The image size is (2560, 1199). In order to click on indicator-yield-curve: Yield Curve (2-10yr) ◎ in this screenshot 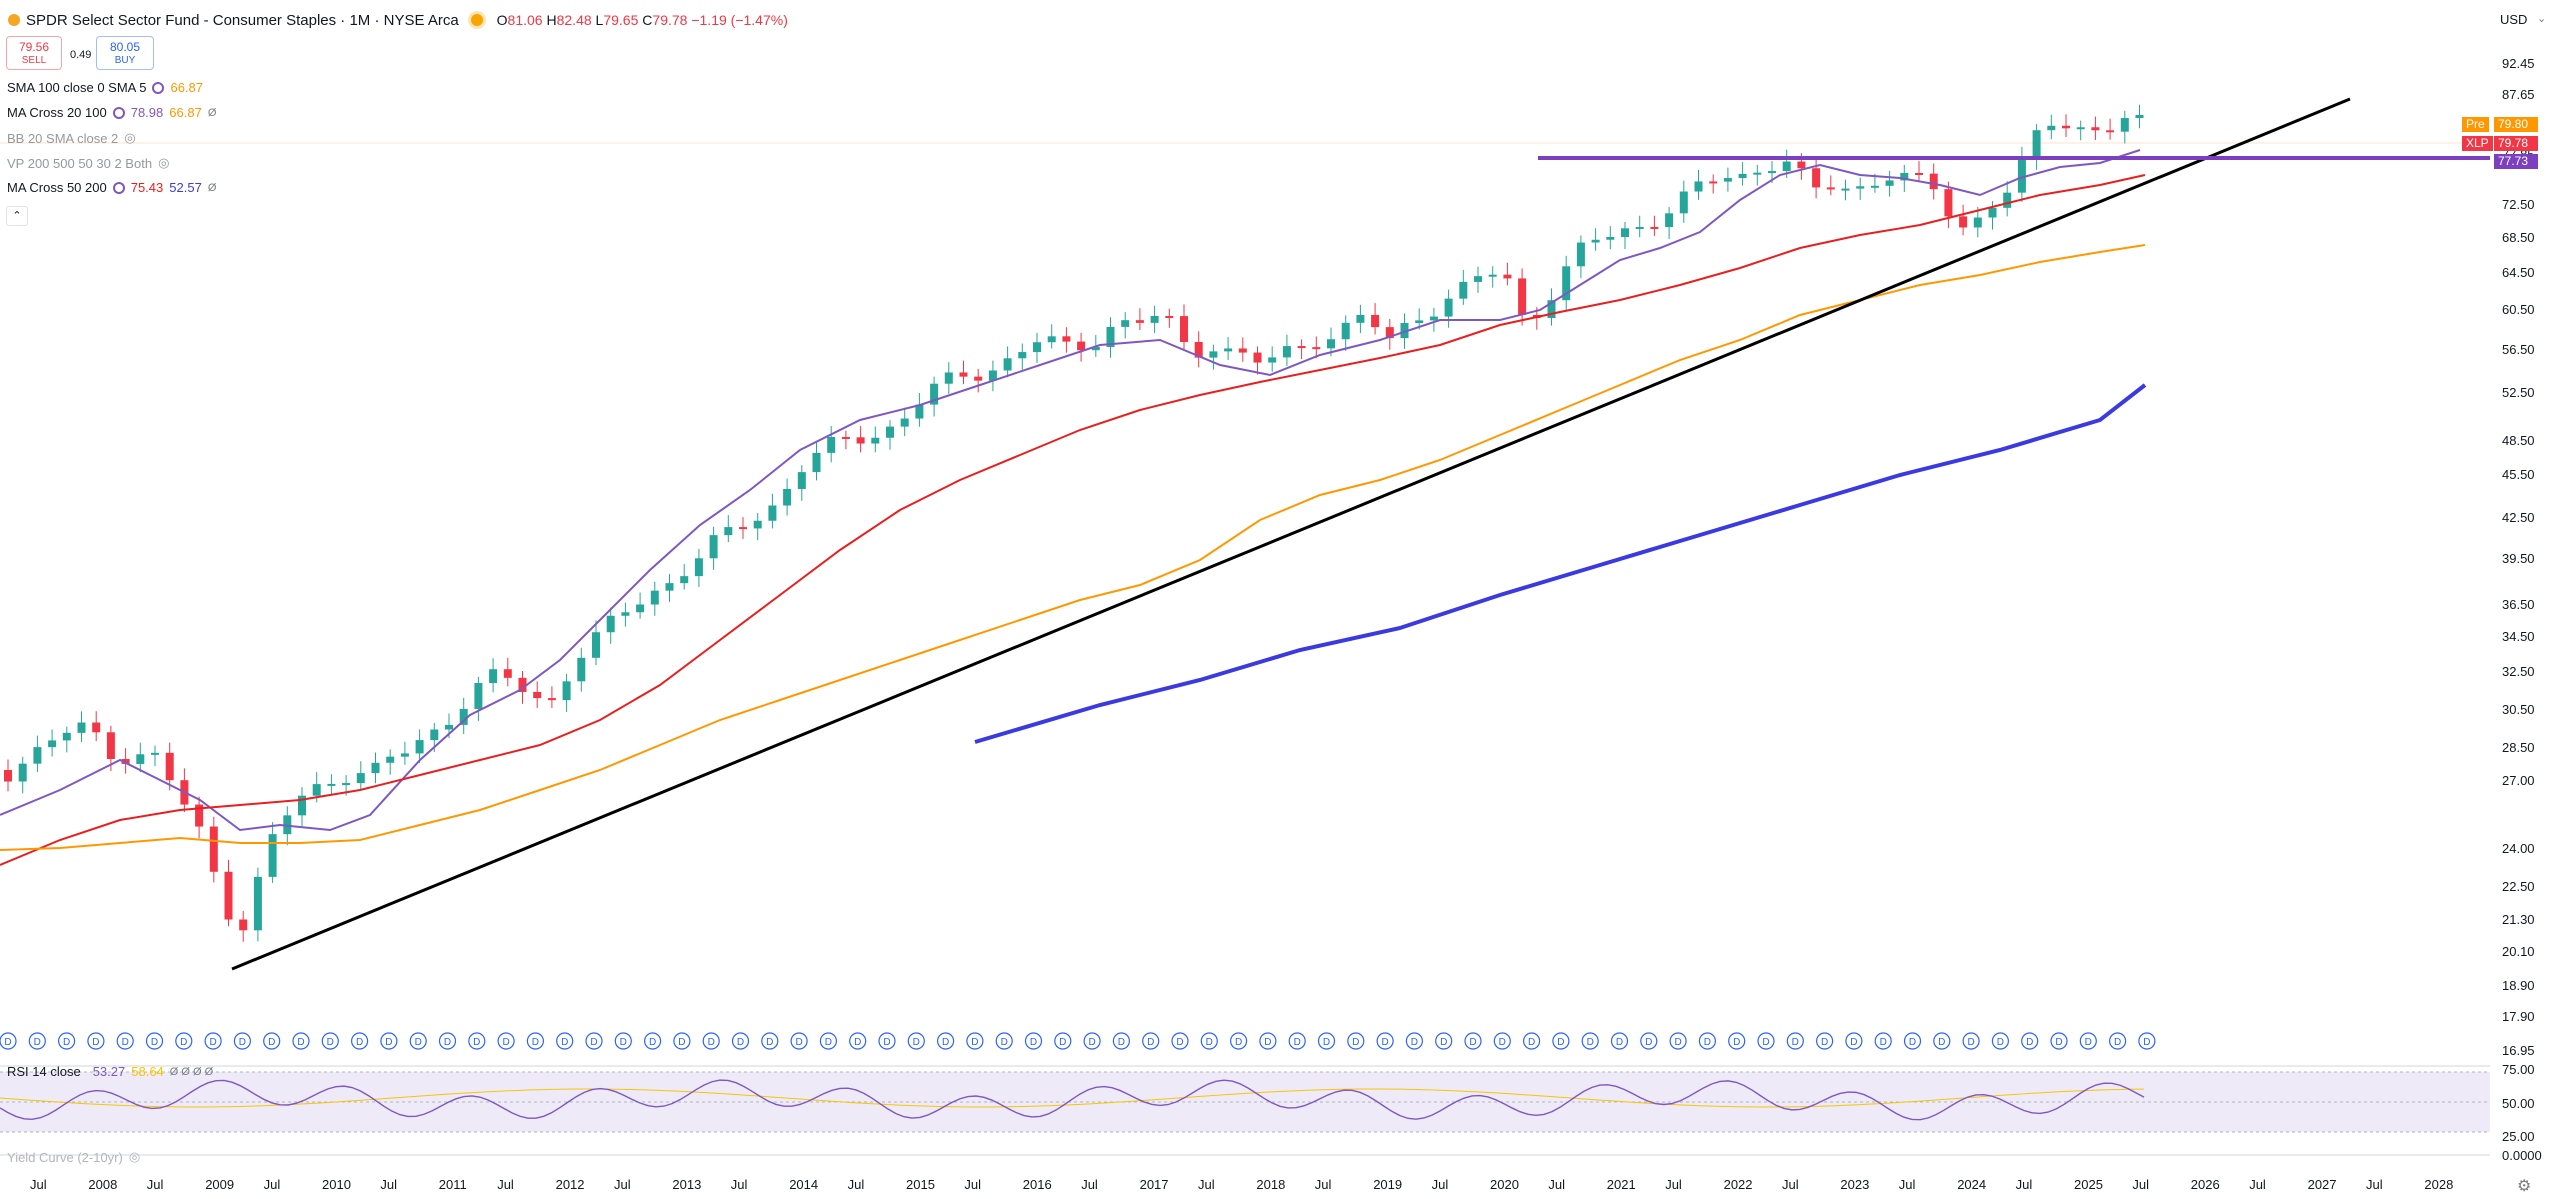, I will do `click(73, 1157)`.